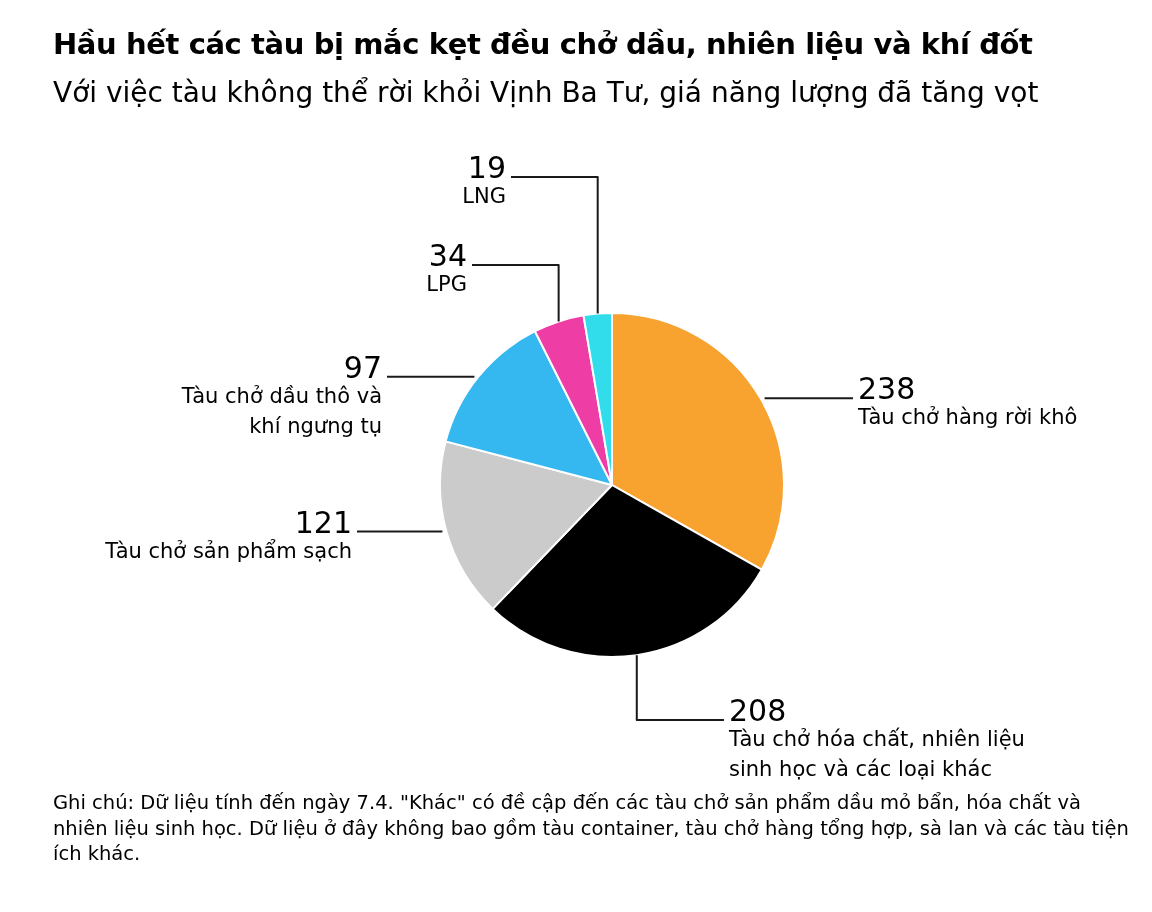  What do you see at coordinates (546, 92) in the screenshot?
I see `chart-subtitle: Với việc tàu không thể rời khỏi Vịnh Ba Tư, giá năng lượng đã tăng vọt` at bounding box center [546, 92].